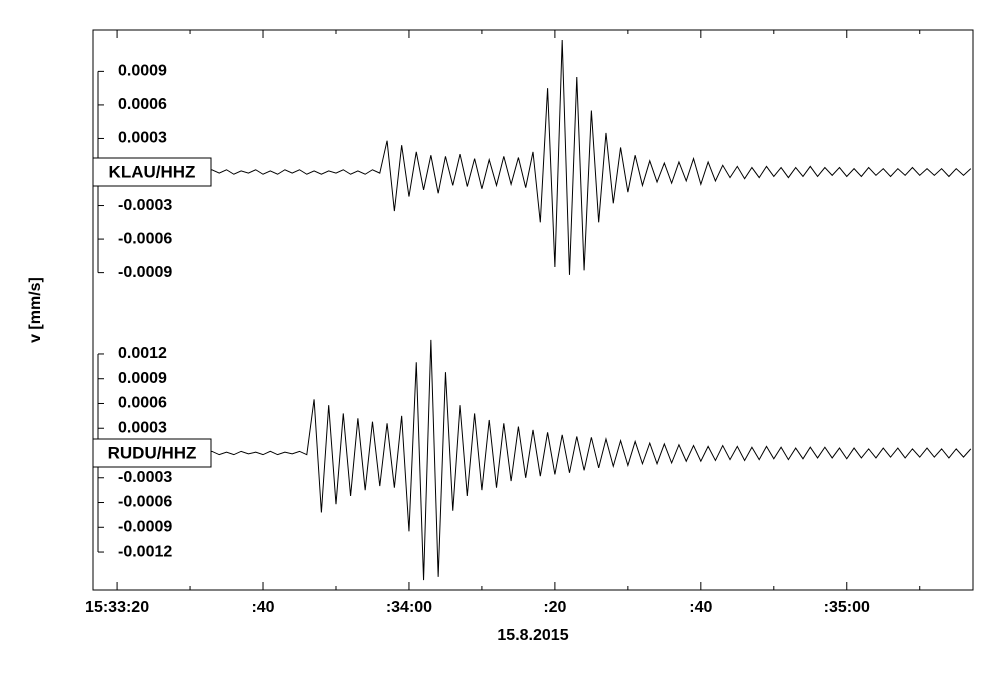  I want to click on x-tick-label: :20, so click(554, 607).